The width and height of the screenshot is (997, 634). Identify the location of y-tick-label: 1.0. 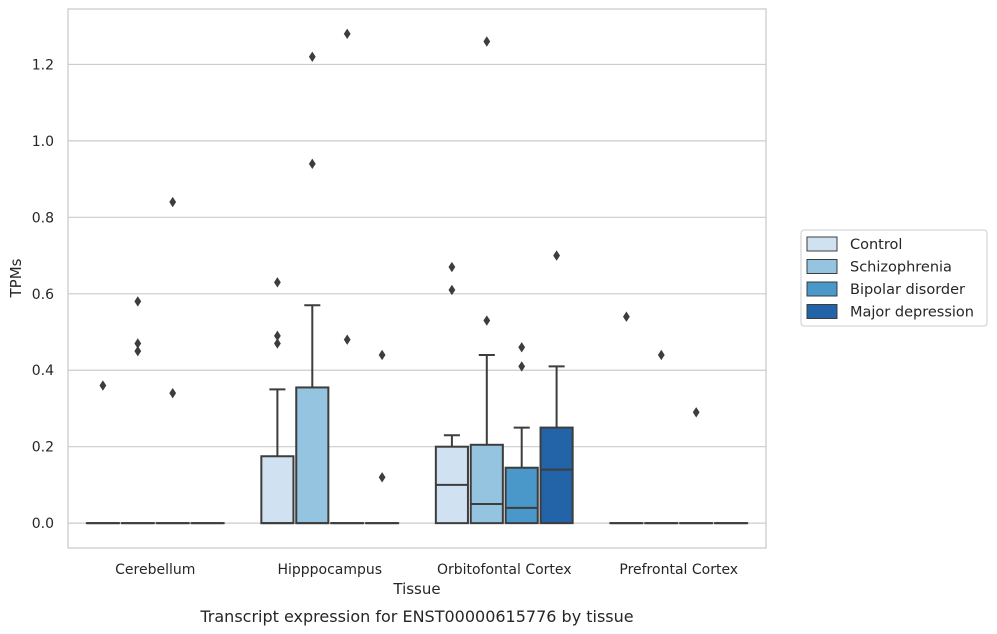
(43, 142).